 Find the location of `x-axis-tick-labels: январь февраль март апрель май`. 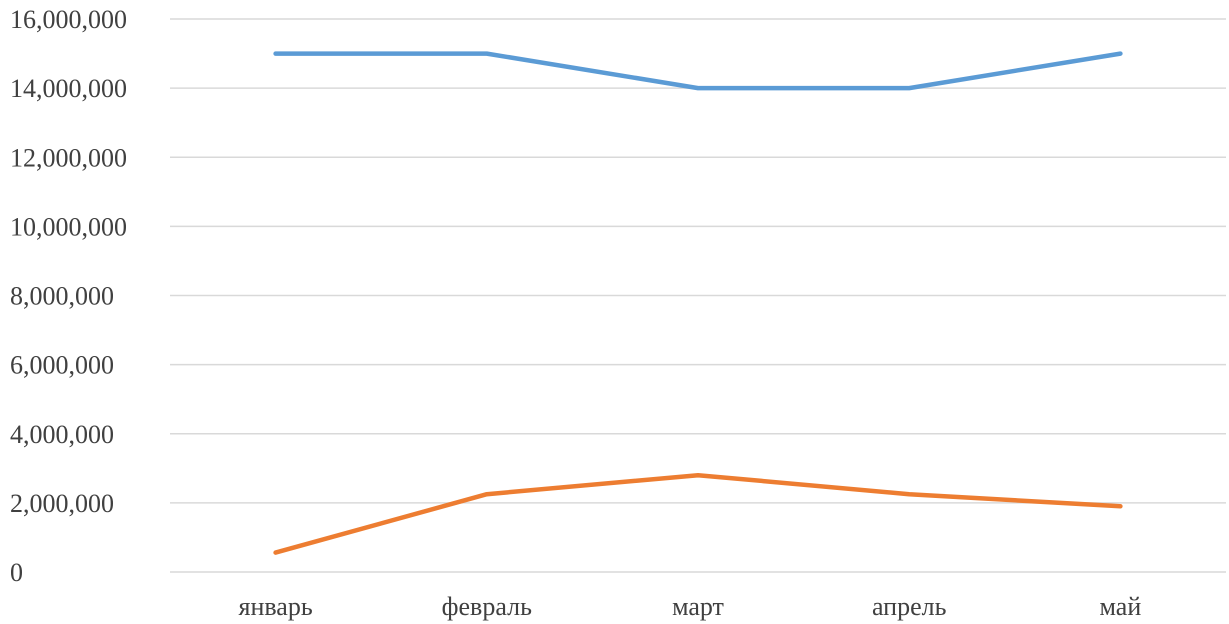

x-axis-tick-labels: январь февраль март апрель май is located at coordinates (689, 606).